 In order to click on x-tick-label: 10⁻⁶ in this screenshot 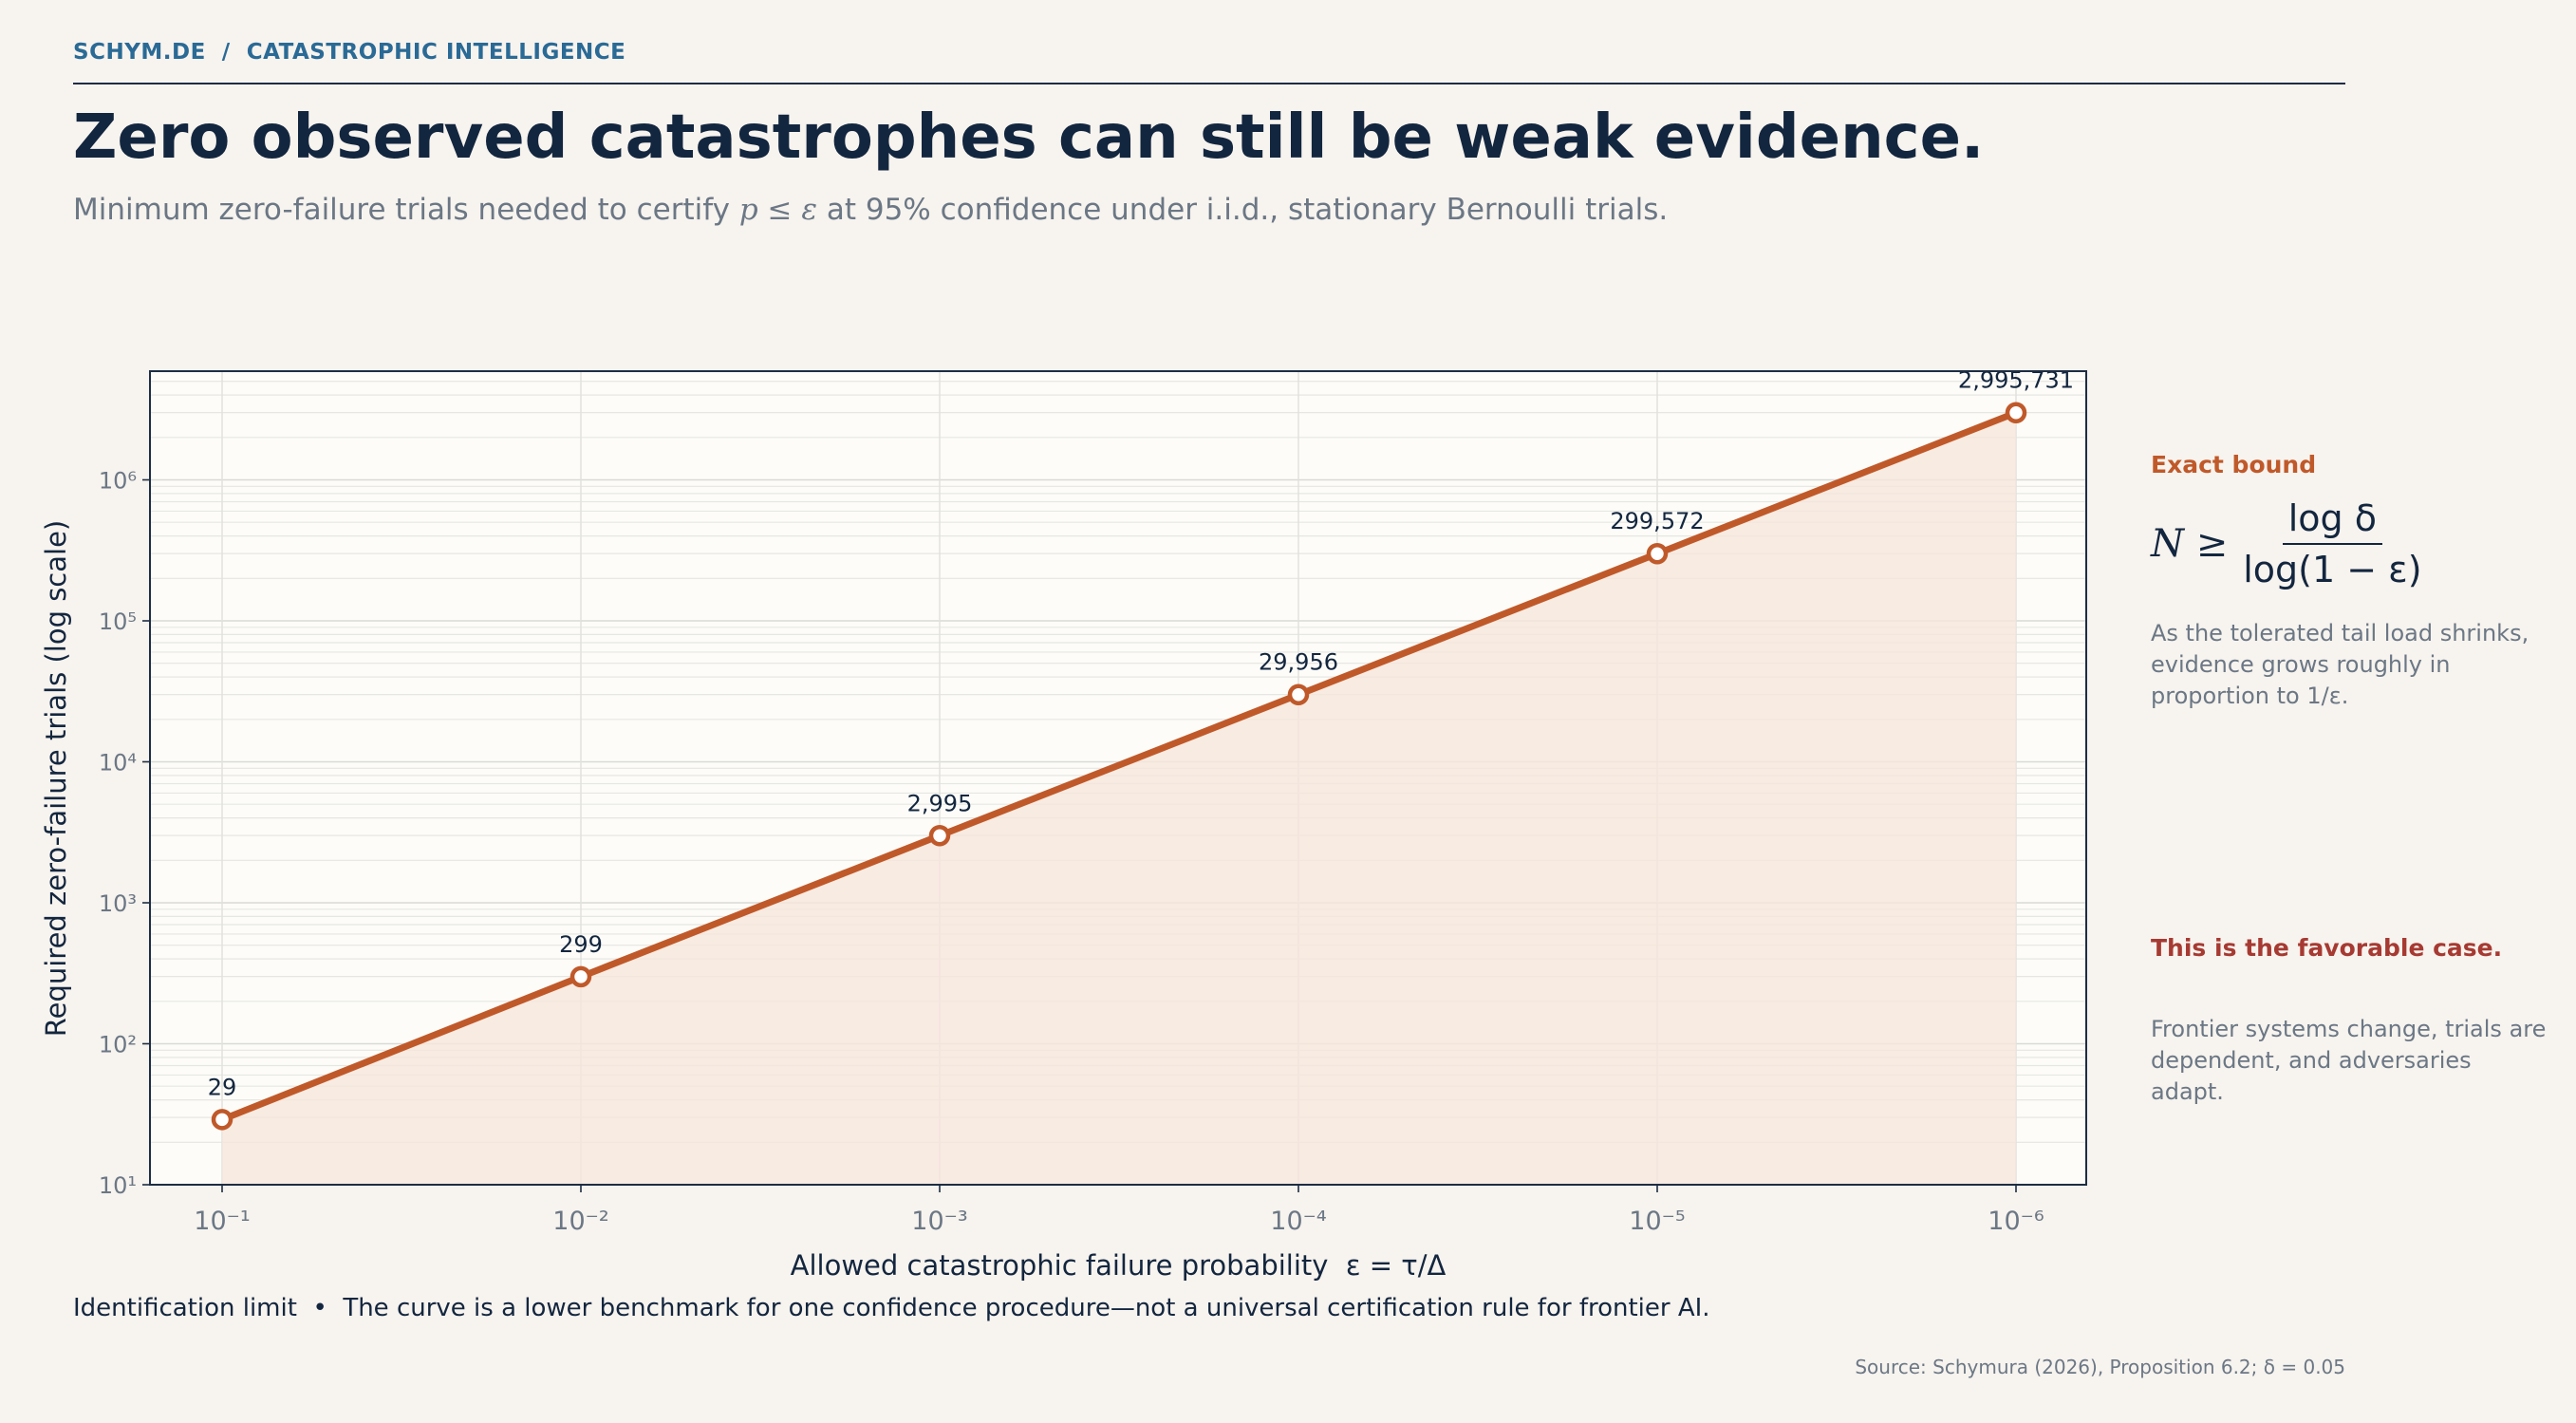, I will do `click(2016, 1221)`.